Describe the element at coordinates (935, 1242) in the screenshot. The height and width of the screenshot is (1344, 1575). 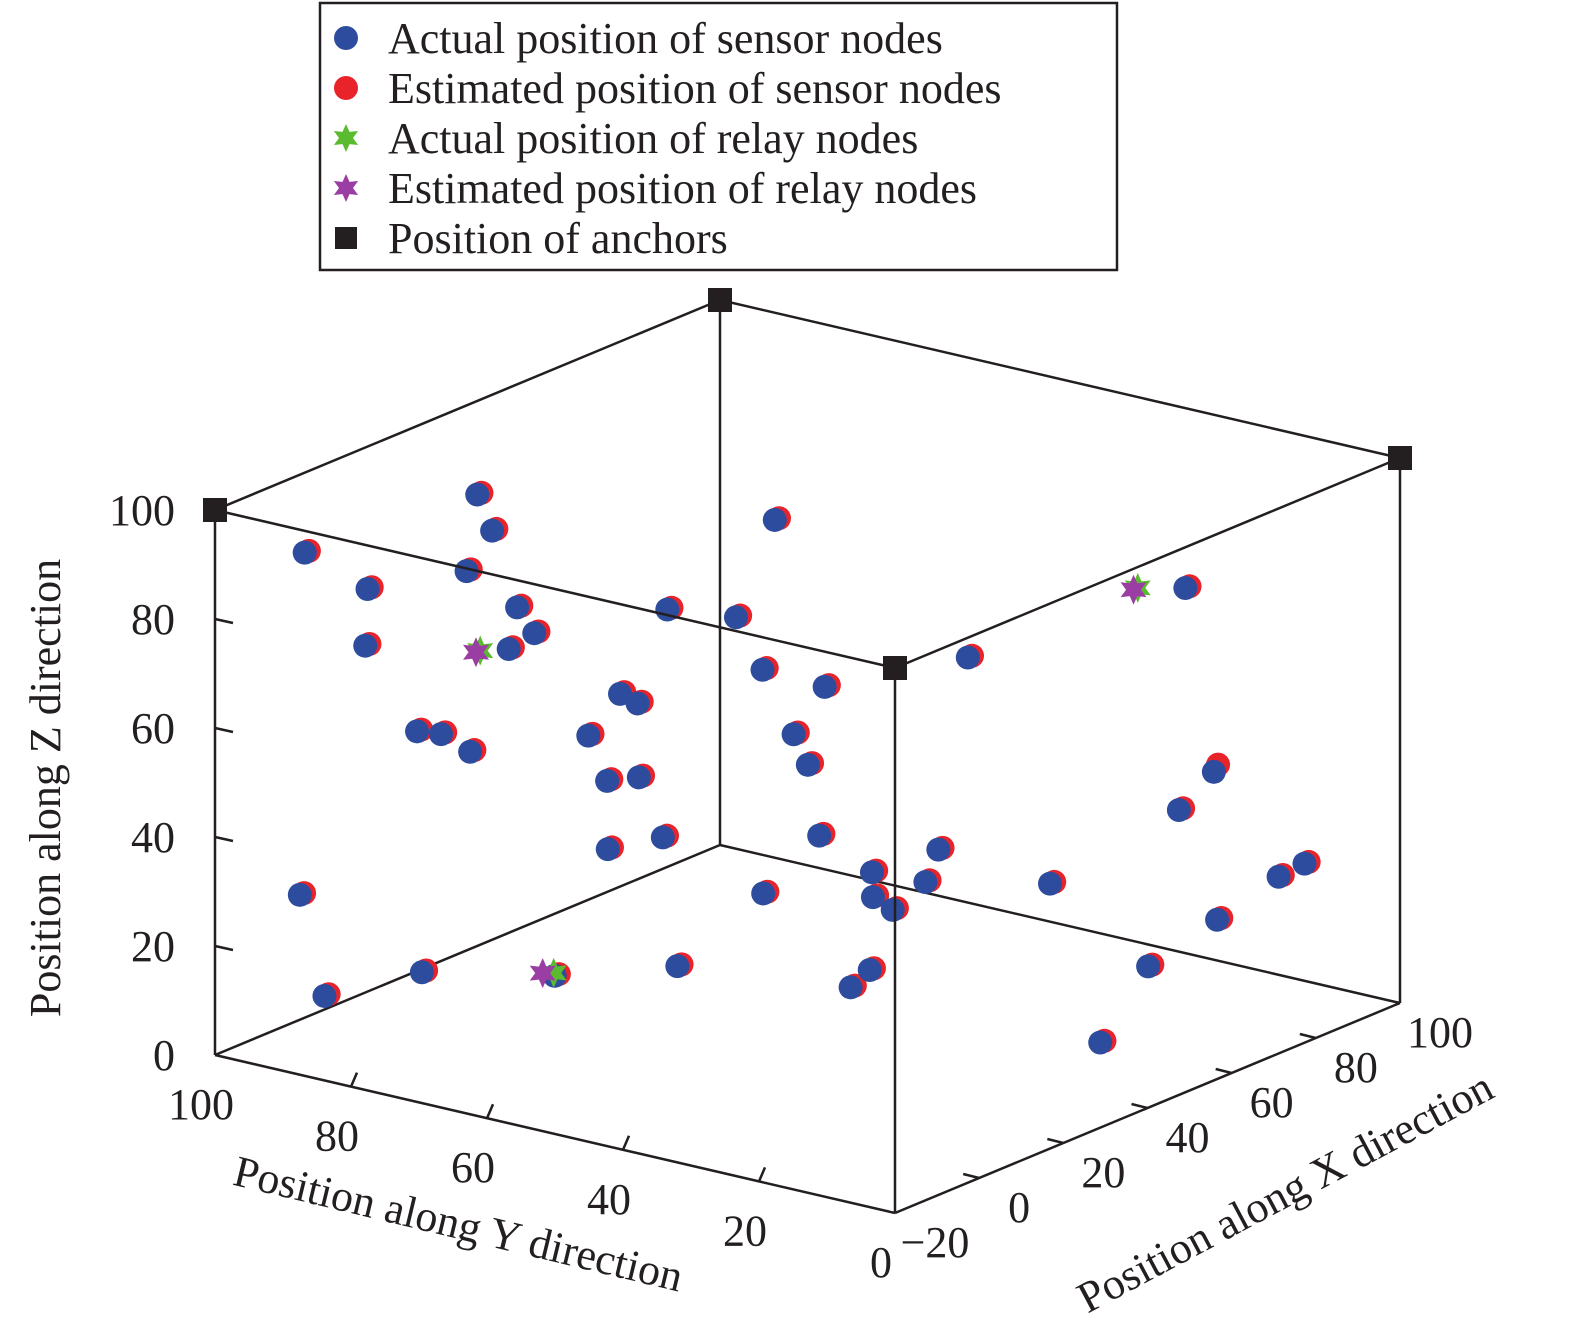
I see `x-tick-label: −20` at that location.